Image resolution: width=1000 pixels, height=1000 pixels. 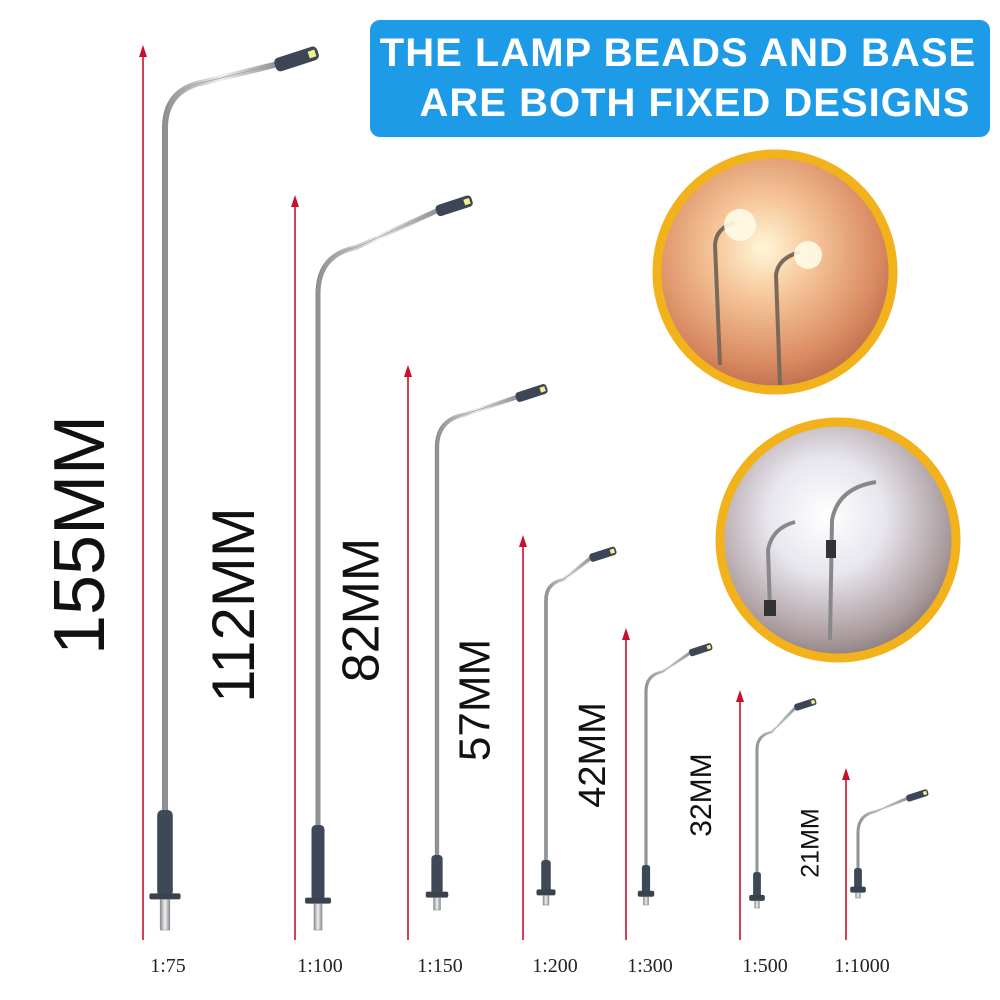 What do you see at coordinates (680, 78) in the screenshot?
I see `banner` at bounding box center [680, 78].